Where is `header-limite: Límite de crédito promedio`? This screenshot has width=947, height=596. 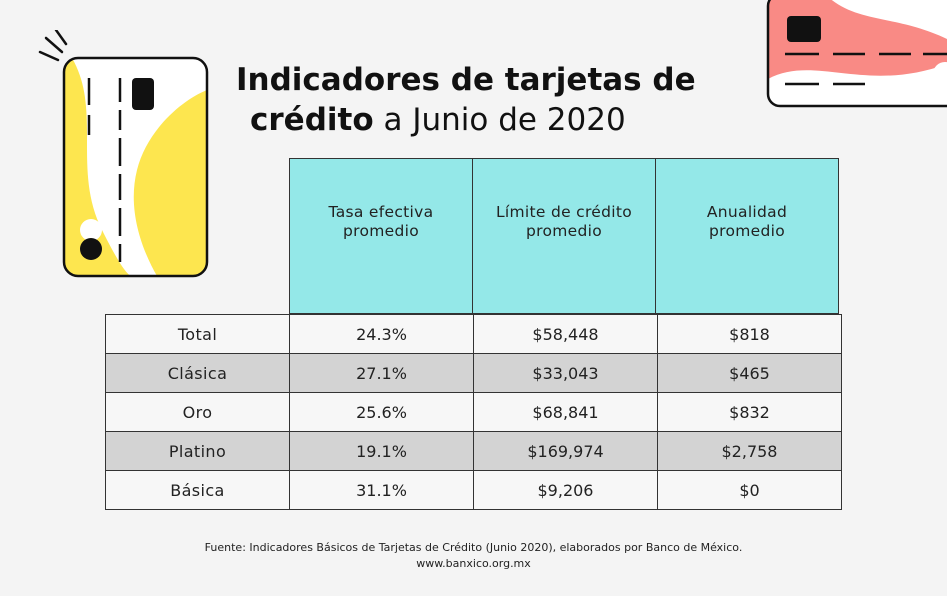 header-limite: Límite de crédito promedio is located at coordinates (564, 236).